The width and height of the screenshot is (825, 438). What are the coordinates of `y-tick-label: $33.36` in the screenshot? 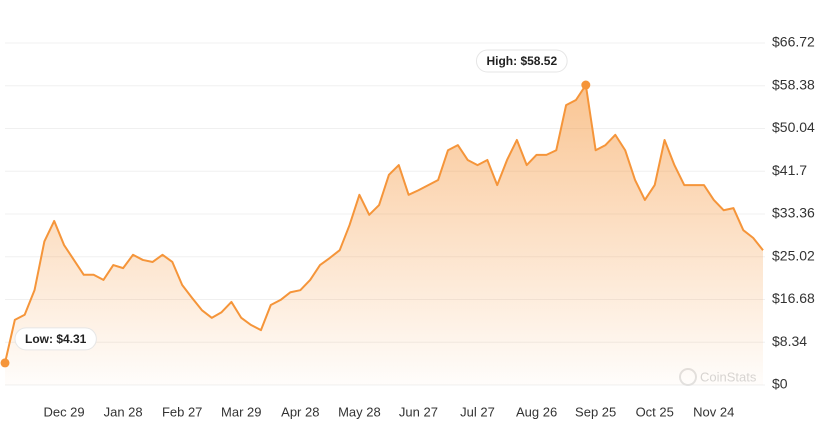 It's located at (793, 213).